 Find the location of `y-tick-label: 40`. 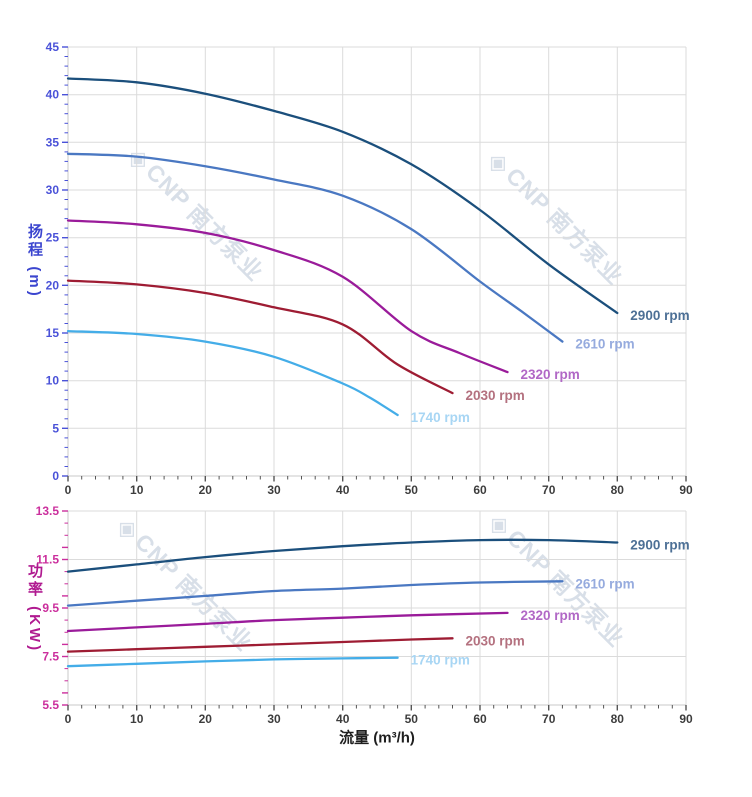

y-tick-label: 40 is located at coordinates (53, 95).